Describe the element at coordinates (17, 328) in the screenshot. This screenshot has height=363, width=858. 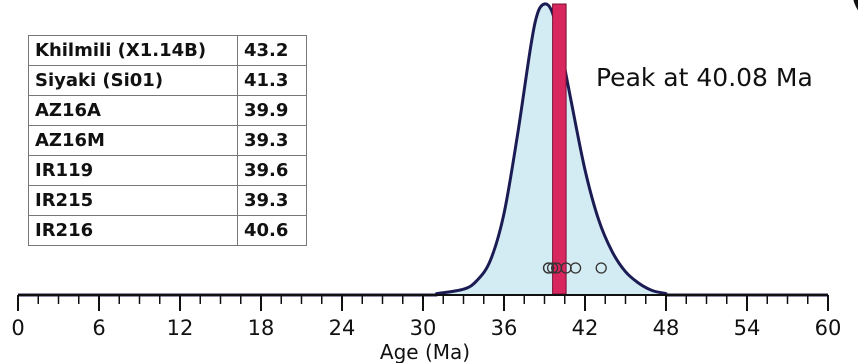
I see `x-tick-label: 0` at that location.